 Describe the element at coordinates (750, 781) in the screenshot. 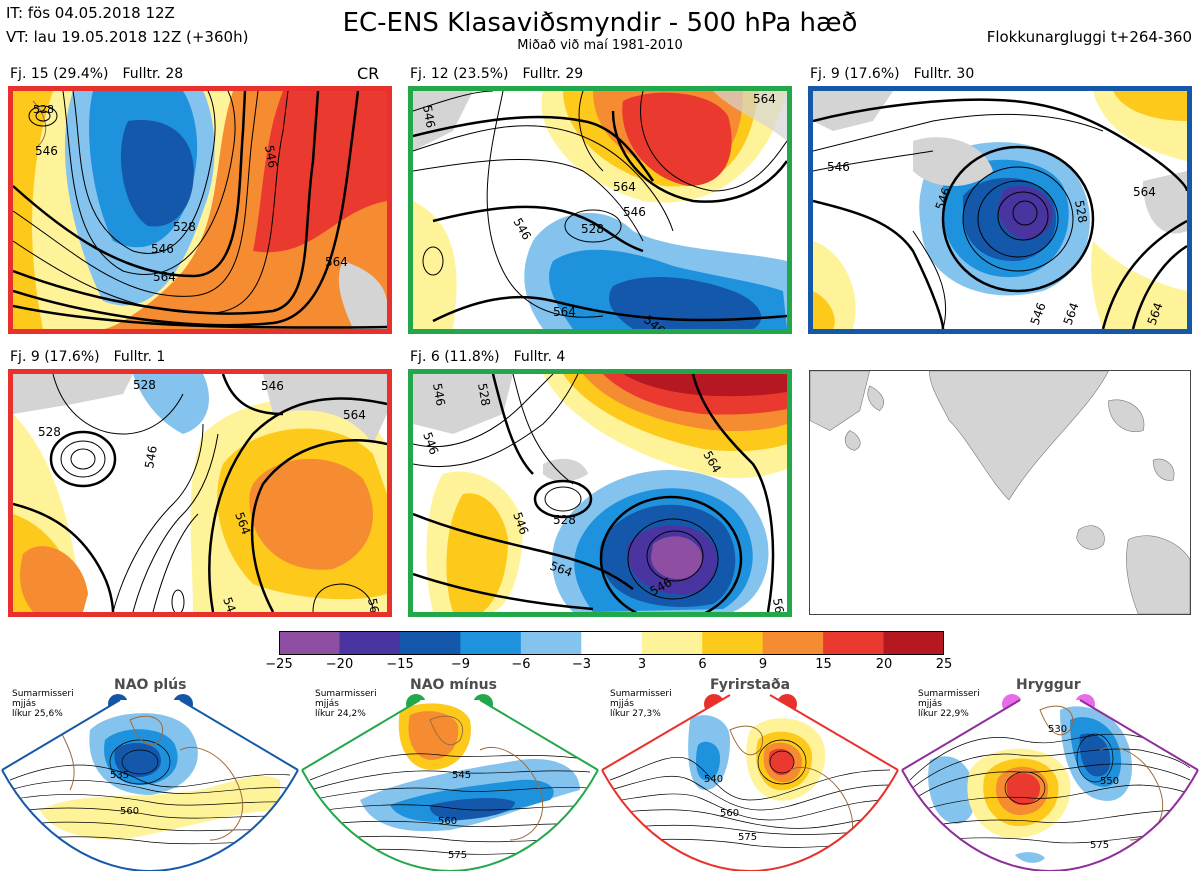

I see `regime-3-map: 540 560 575` at that location.